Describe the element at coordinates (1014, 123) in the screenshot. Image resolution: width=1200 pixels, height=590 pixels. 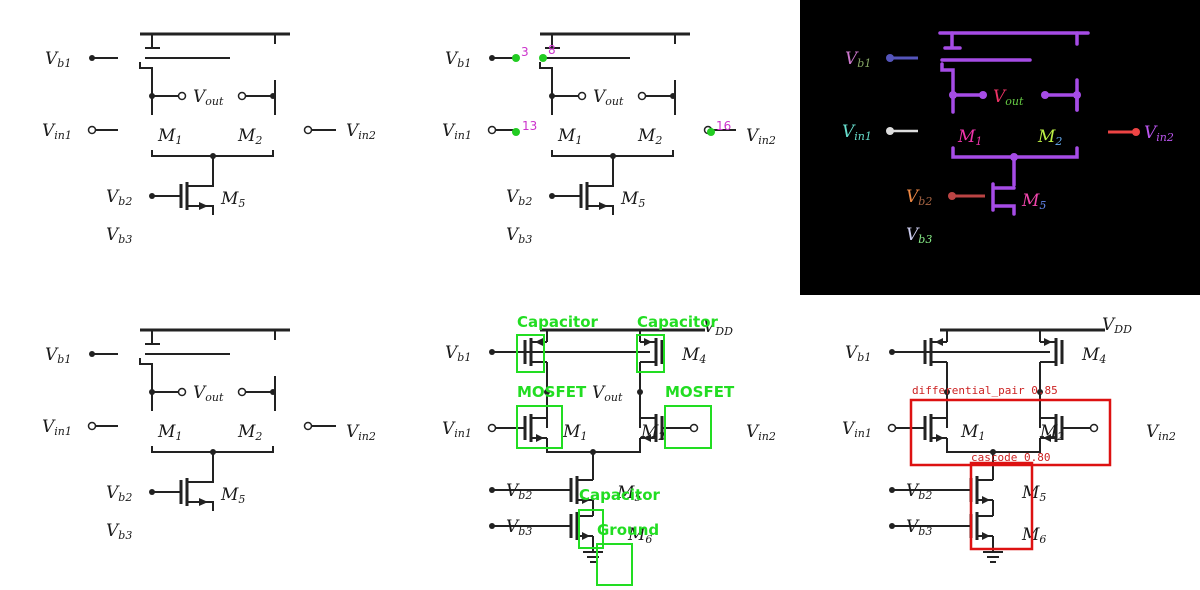
I see `segmented-wires` at that location.